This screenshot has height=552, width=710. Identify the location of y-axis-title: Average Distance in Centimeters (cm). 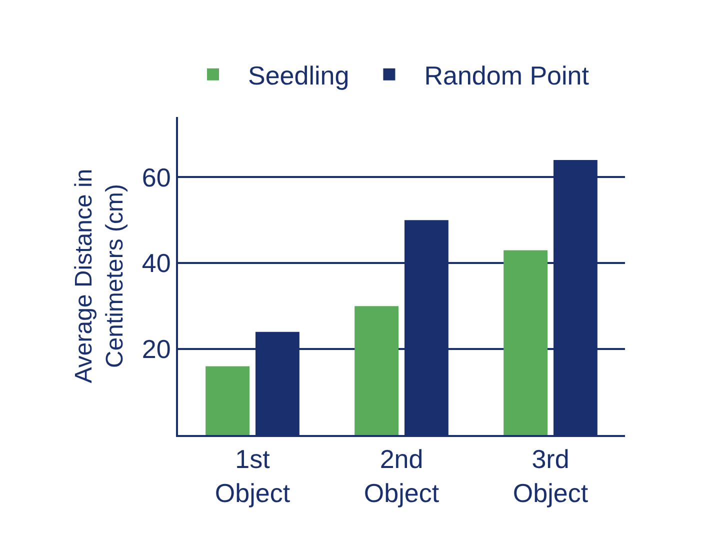
(99, 276).